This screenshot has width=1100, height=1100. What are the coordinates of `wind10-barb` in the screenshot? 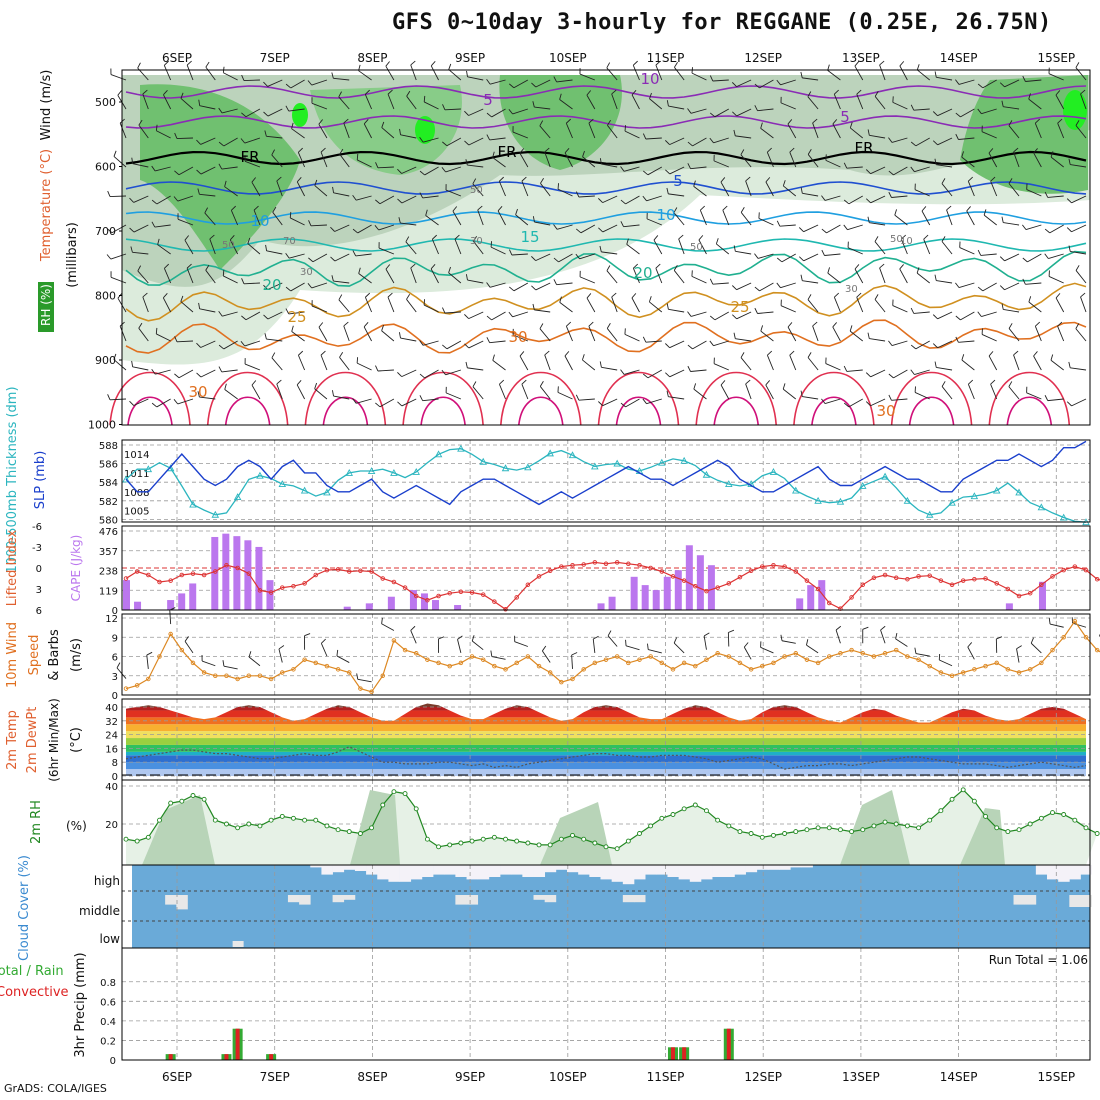 It's located at (189, 645).